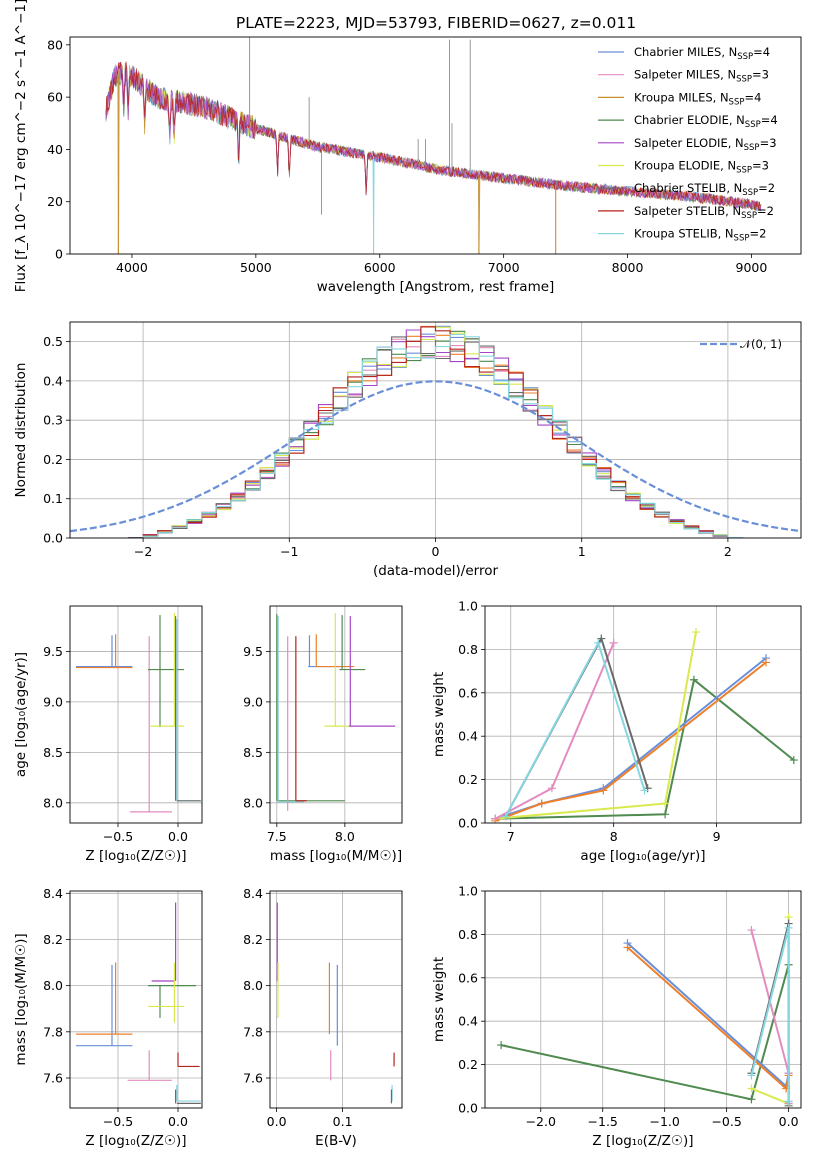 The height and width of the screenshot is (1174, 819). What do you see at coordinates (178, 1121) in the screenshot?
I see `x-tick-label: 0.0` at bounding box center [178, 1121].